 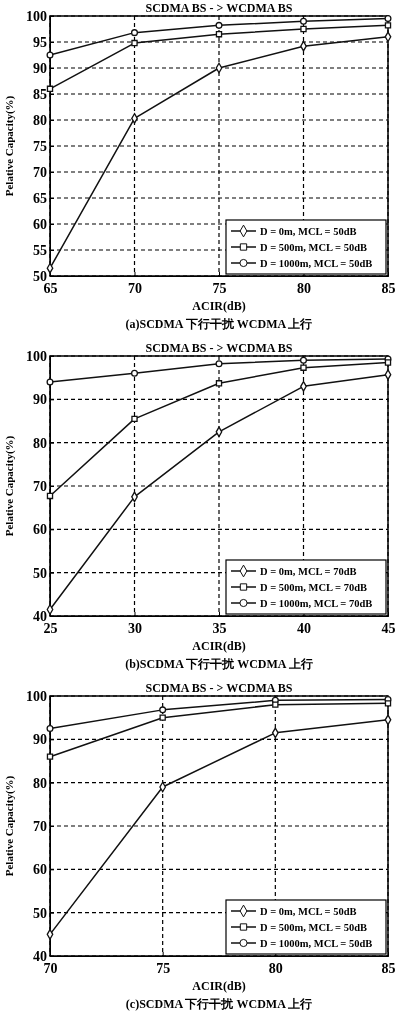 What do you see at coordinates (314, 587) in the screenshot?
I see `legend-label: D = 500m, MCL = 70dB` at bounding box center [314, 587].